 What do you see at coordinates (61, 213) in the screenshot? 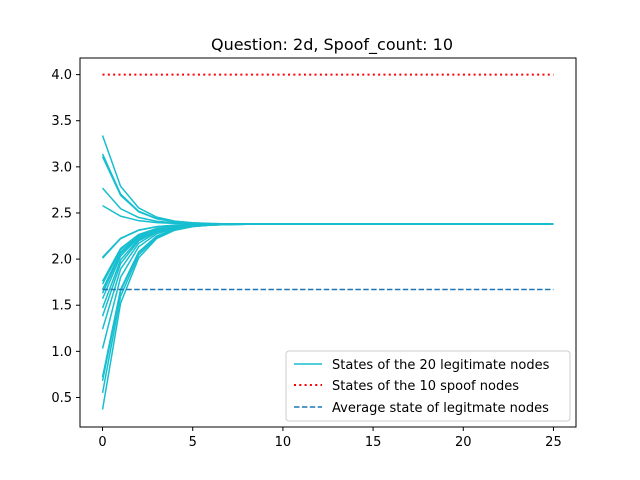
I see `y-tick-label: 2.5` at bounding box center [61, 213].